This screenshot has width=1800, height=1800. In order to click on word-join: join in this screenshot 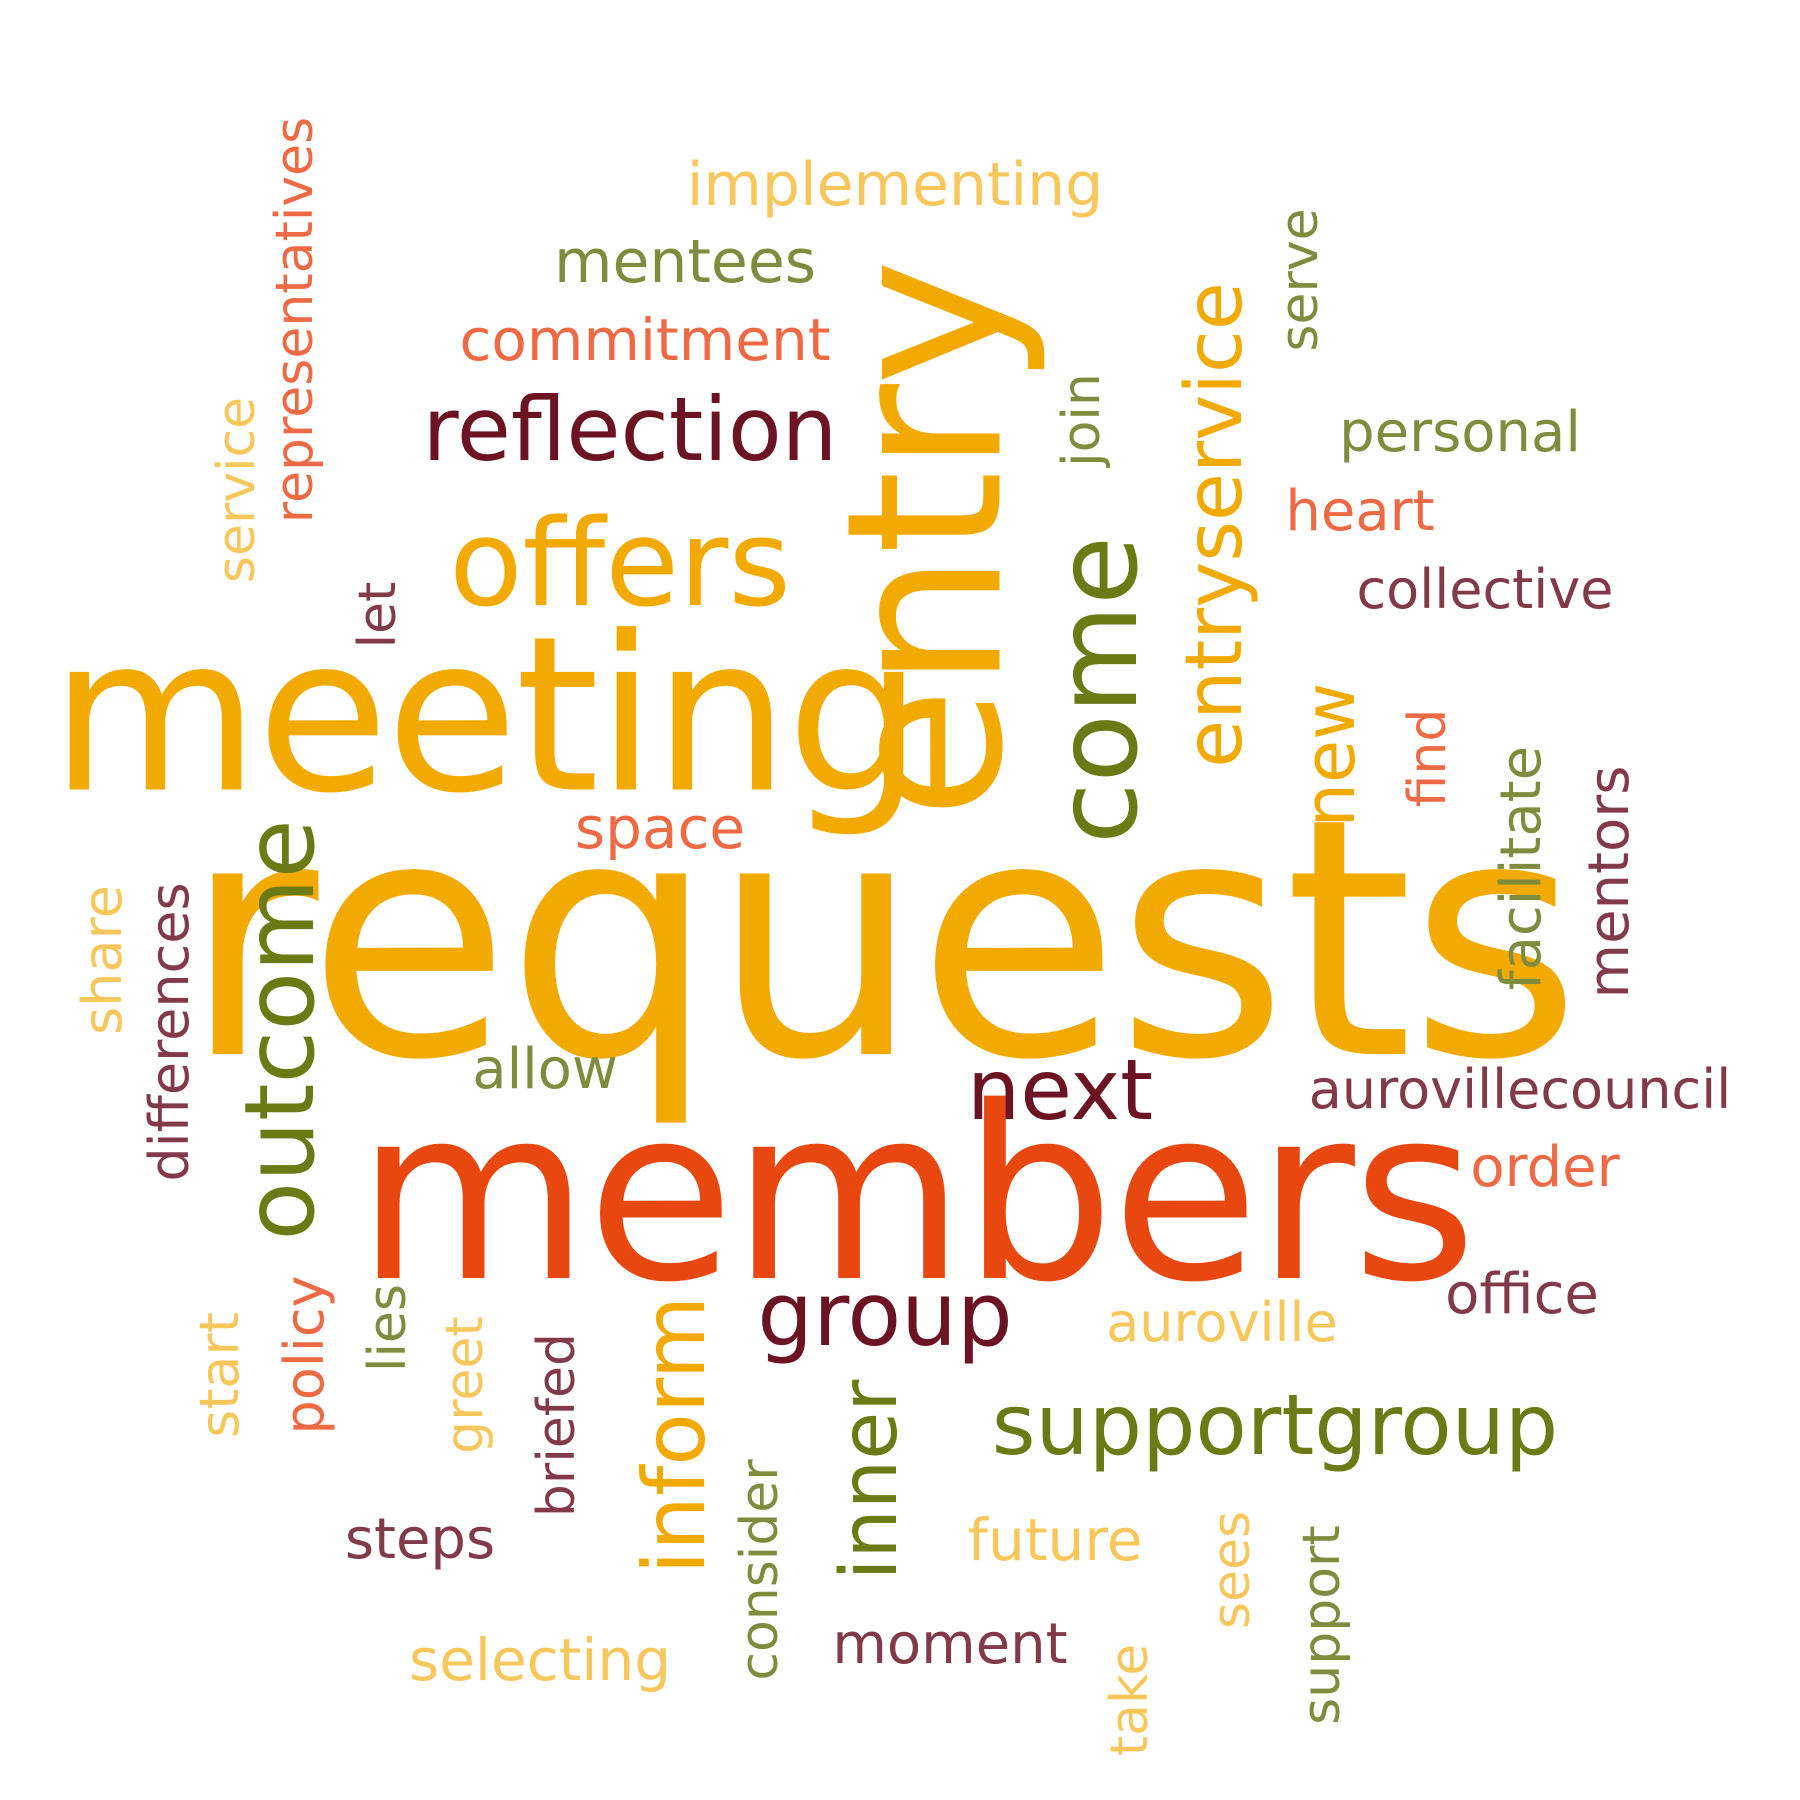, I will do `click(1082, 420)`.